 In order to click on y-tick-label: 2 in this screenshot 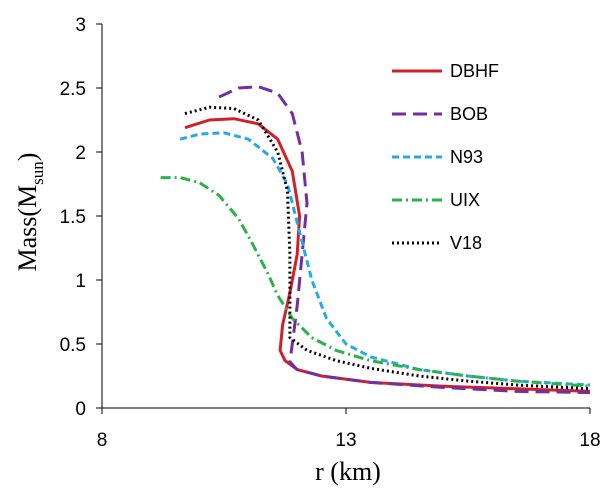, I will do `click(80, 153)`.